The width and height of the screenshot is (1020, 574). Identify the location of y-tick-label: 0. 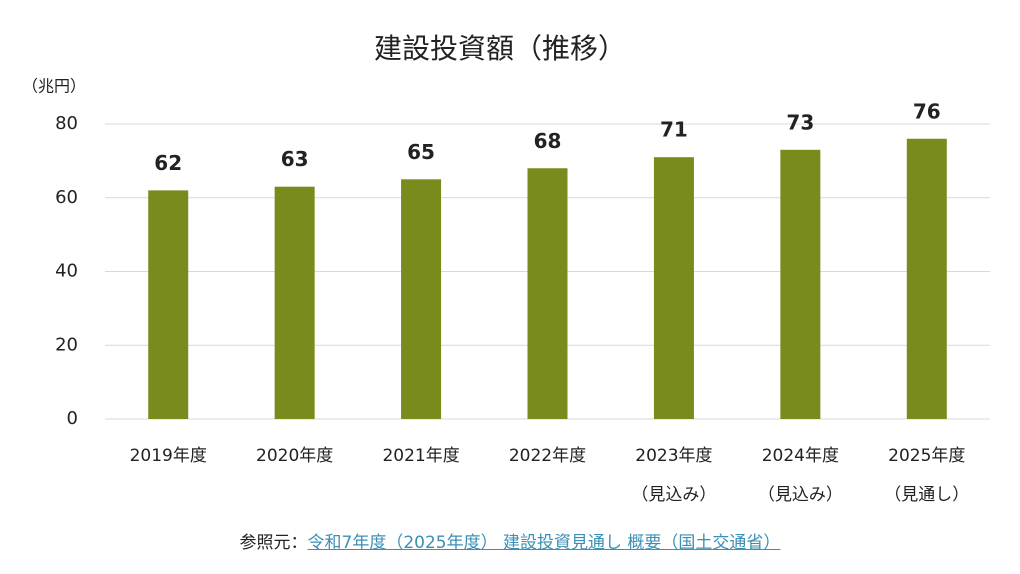
(72, 418).